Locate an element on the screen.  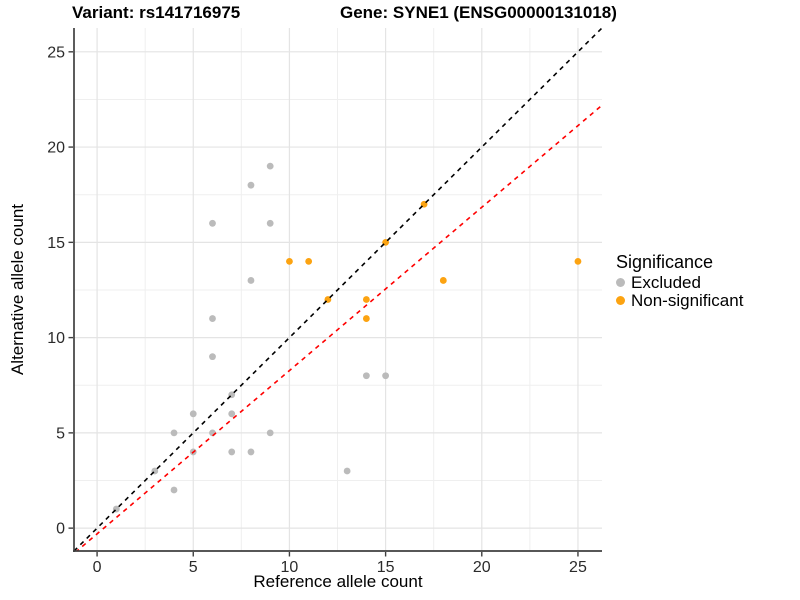
x-tick-label: 15 is located at coordinates (386, 567).